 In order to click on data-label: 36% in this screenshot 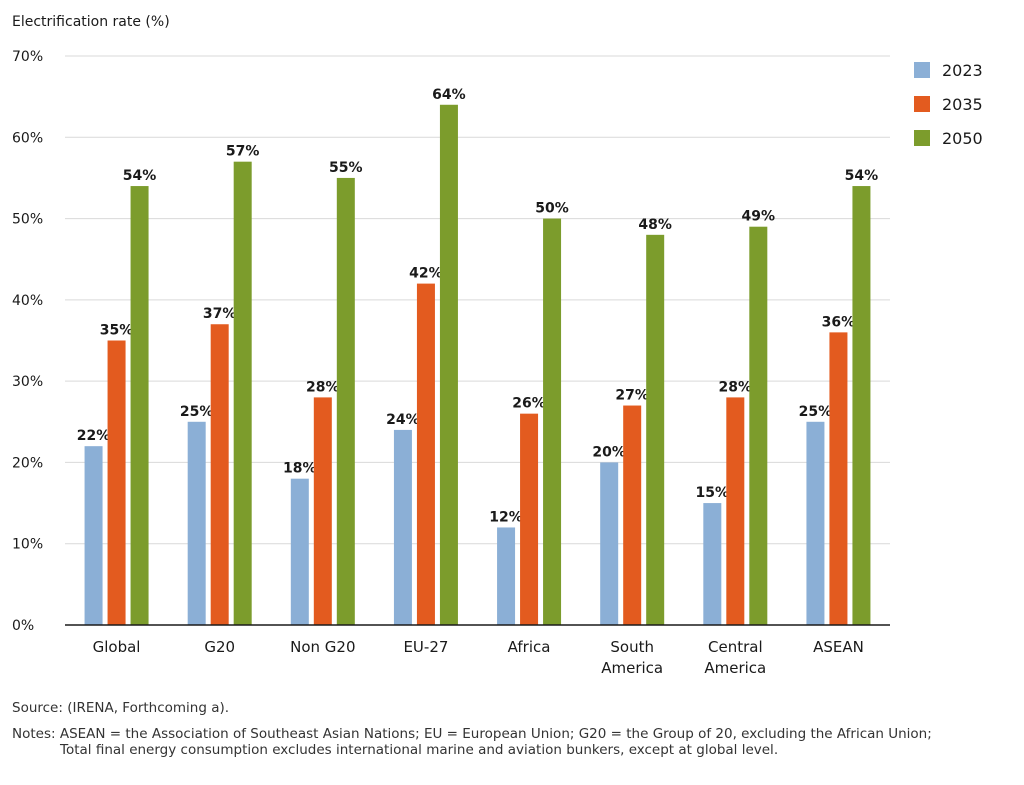, I will do `click(839, 322)`.